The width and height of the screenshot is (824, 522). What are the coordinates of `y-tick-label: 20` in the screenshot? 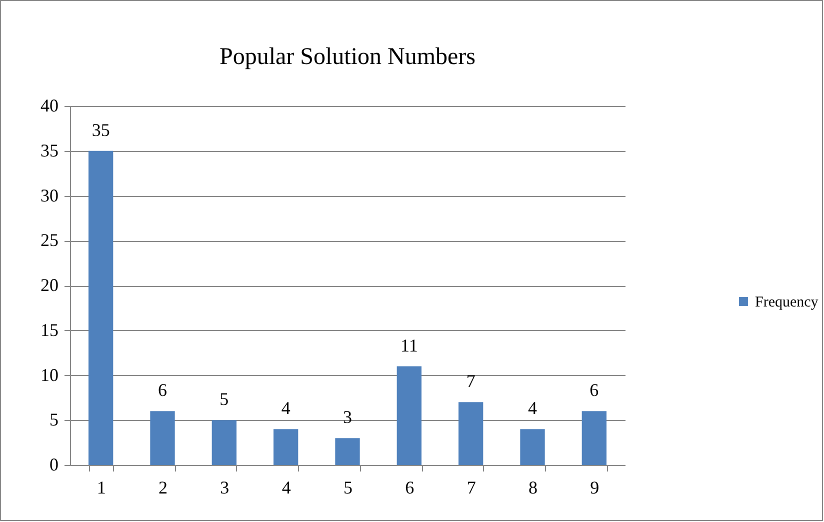 It's located at (49, 285).